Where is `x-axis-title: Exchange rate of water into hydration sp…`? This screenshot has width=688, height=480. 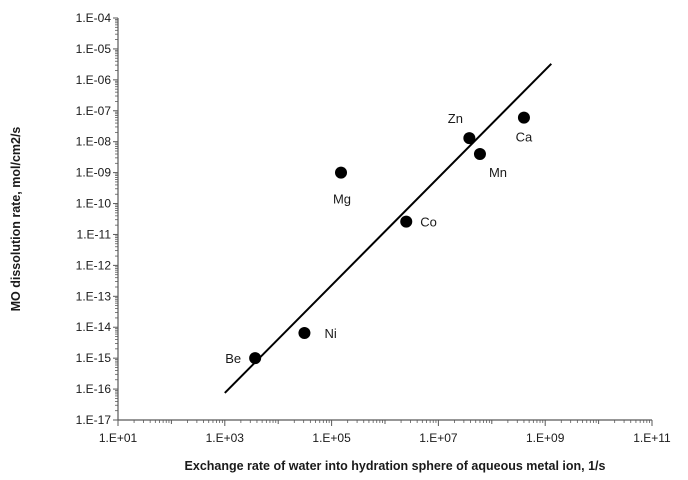 x-axis-title: Exchange rate of water into hydration sp… is located at coordinates (395, 466).